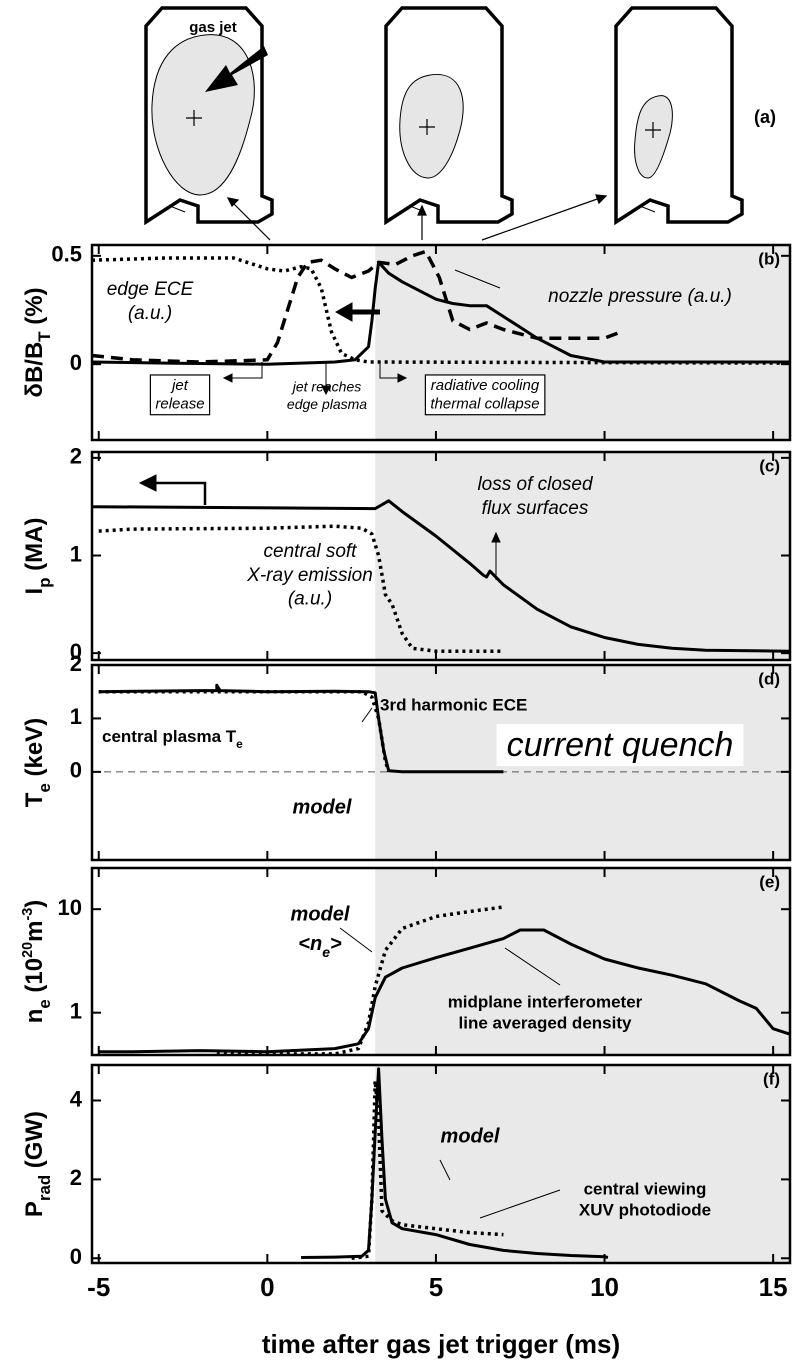  Describe the element at coordinates (44, 1188) in the screenshot. I see `y-axis-label-part: rad` at that location.